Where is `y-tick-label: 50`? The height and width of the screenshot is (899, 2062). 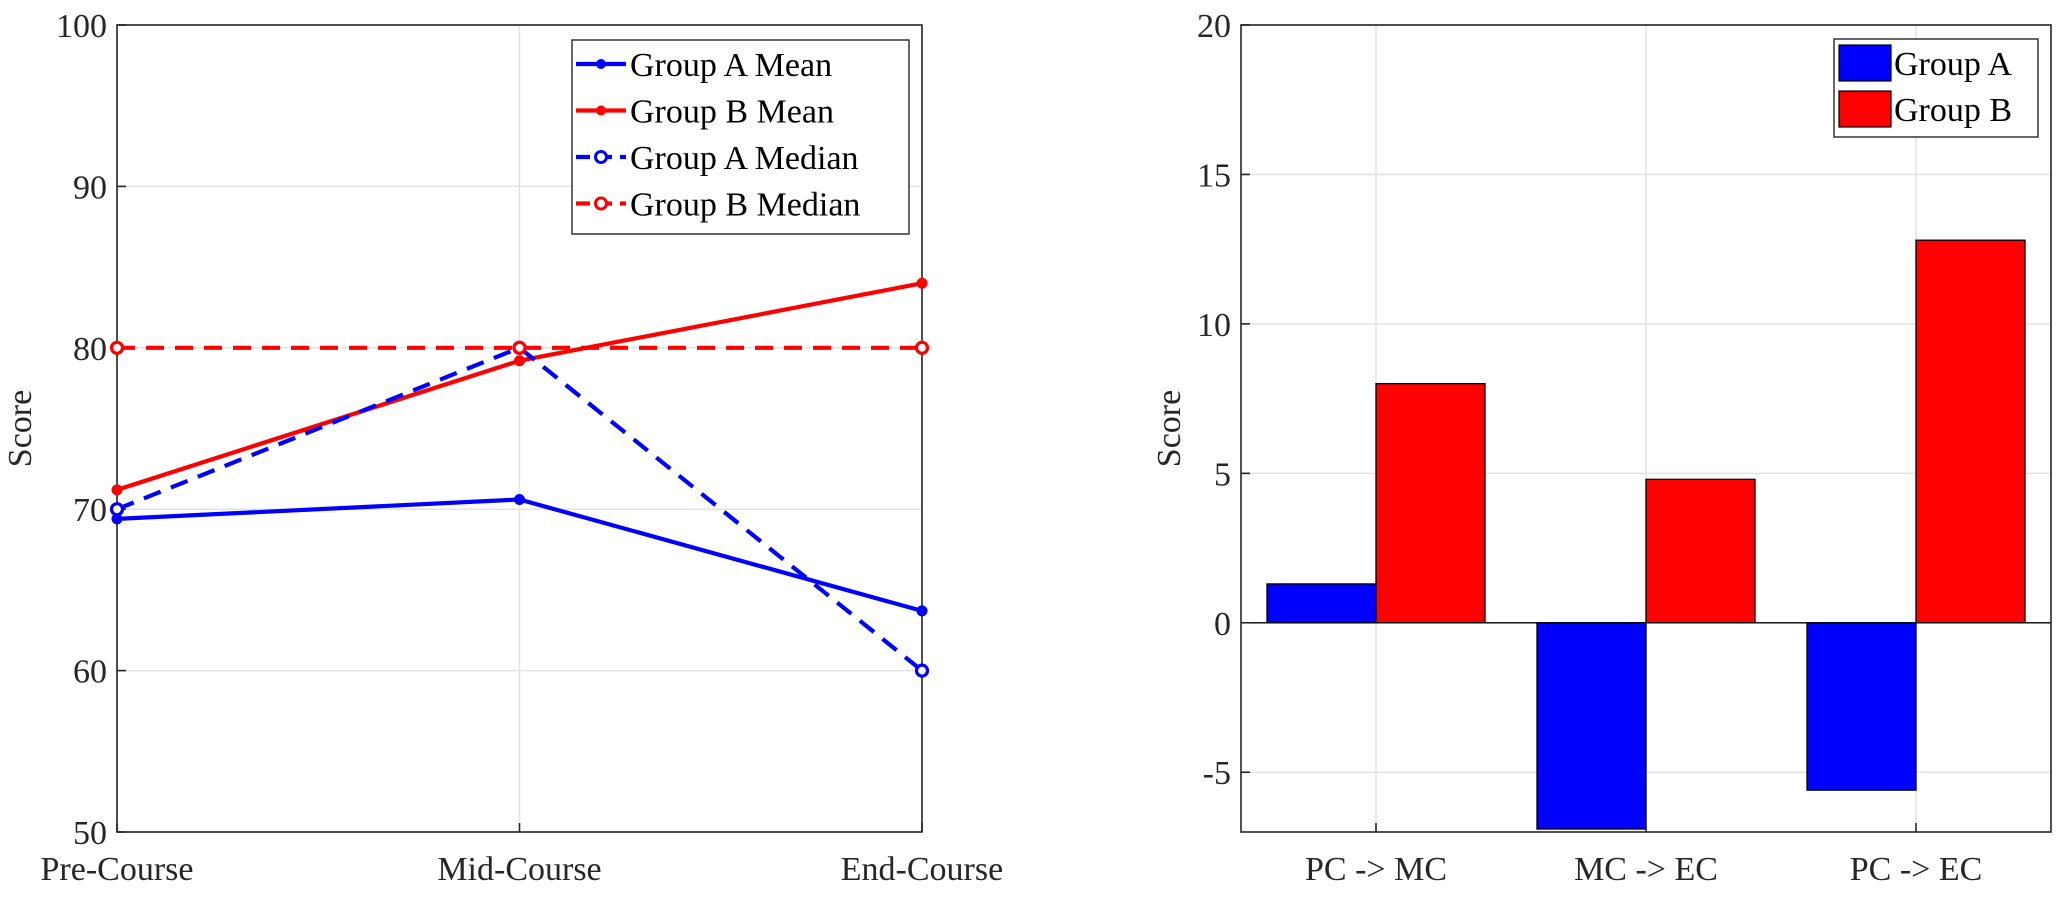 y-tick-label: 50 is located at coordinates (90, 833).